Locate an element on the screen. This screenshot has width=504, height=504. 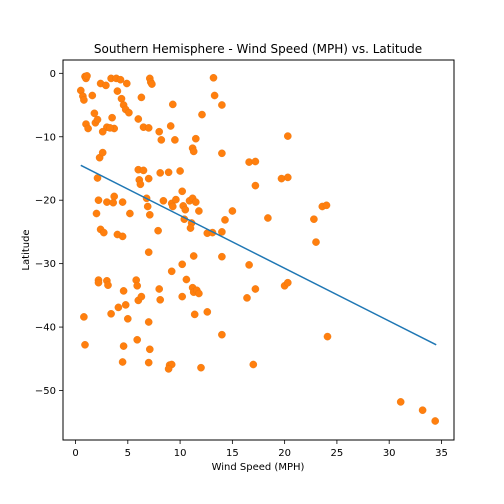
y-tick-label: −40 is located at coordinates (45, 328).